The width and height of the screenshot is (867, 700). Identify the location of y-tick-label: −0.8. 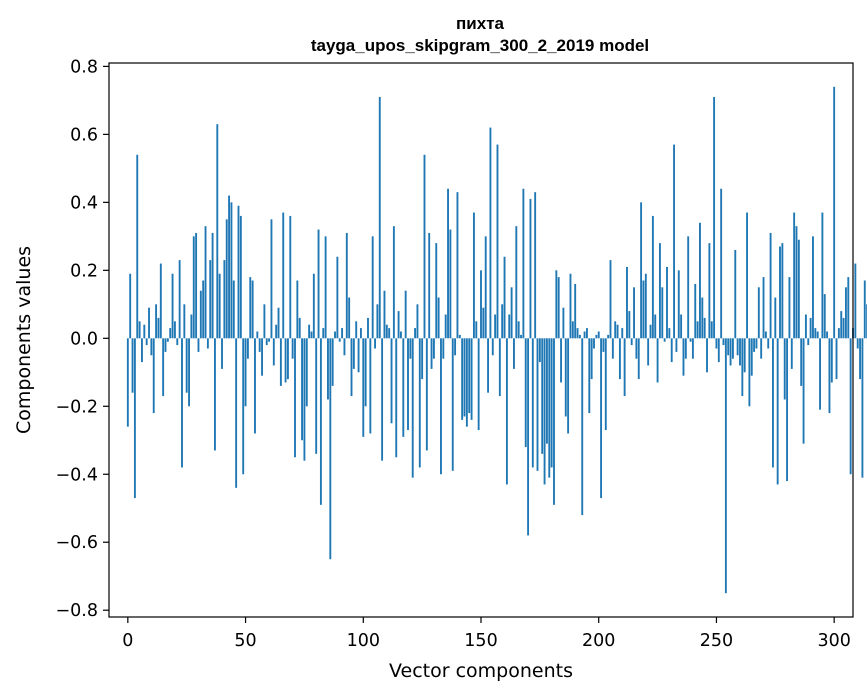
(77, 611).